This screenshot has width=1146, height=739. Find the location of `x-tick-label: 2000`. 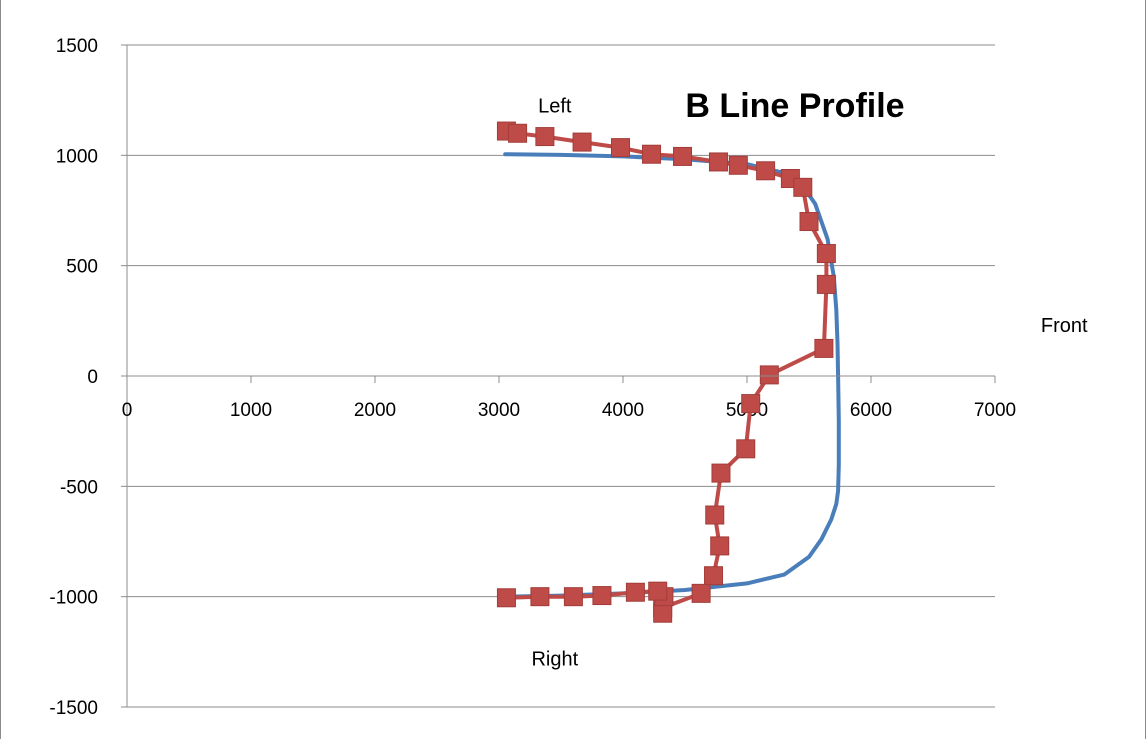

x-tick-label: 2000 is located at coordinates (375, 410).